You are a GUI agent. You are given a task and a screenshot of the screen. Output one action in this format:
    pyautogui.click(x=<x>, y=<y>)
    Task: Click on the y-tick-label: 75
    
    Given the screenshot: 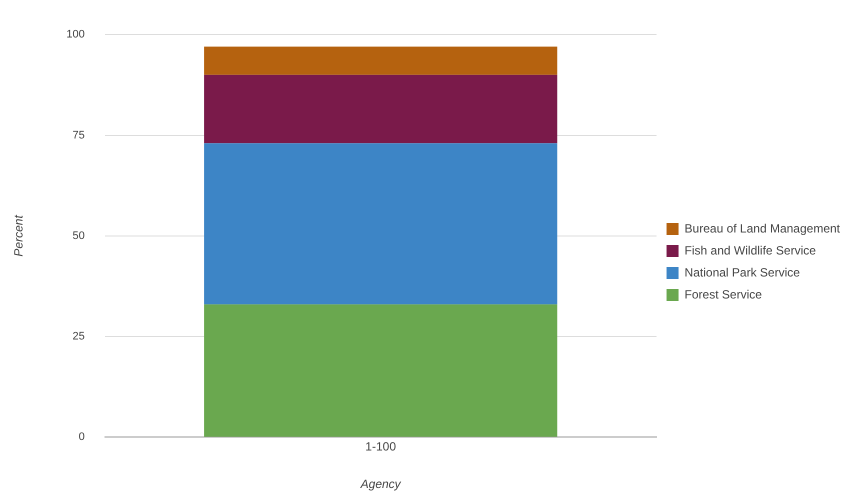 What is the action you would take?
    pyautogui.click(x=78, y=135)
    